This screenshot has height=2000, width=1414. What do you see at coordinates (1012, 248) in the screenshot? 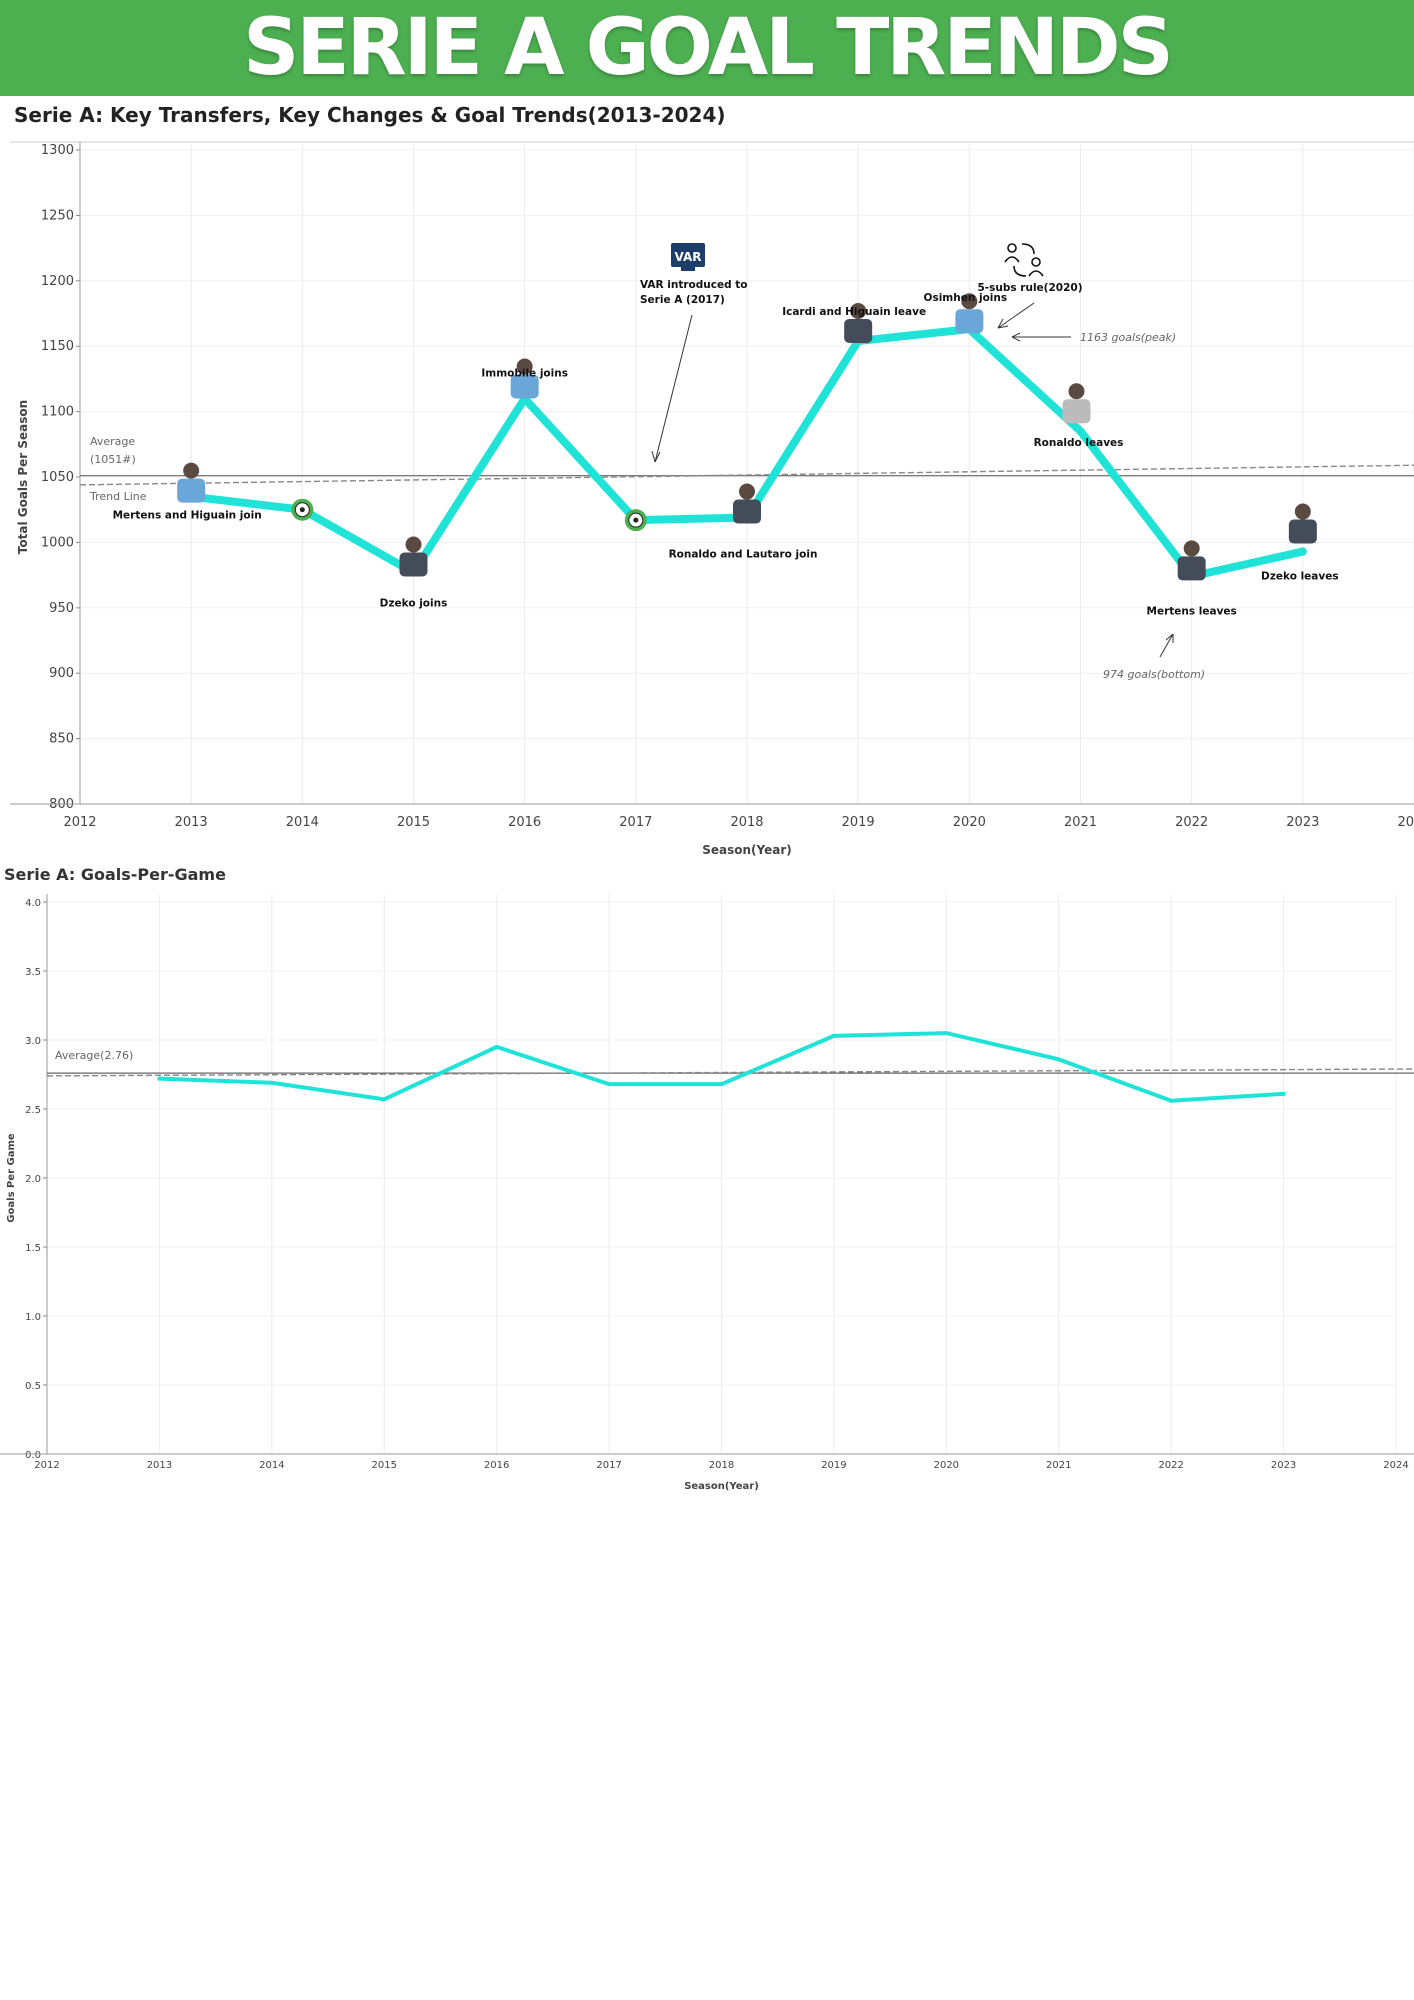
I see `subs-icon-person1` at bounding box center [1012, 248].